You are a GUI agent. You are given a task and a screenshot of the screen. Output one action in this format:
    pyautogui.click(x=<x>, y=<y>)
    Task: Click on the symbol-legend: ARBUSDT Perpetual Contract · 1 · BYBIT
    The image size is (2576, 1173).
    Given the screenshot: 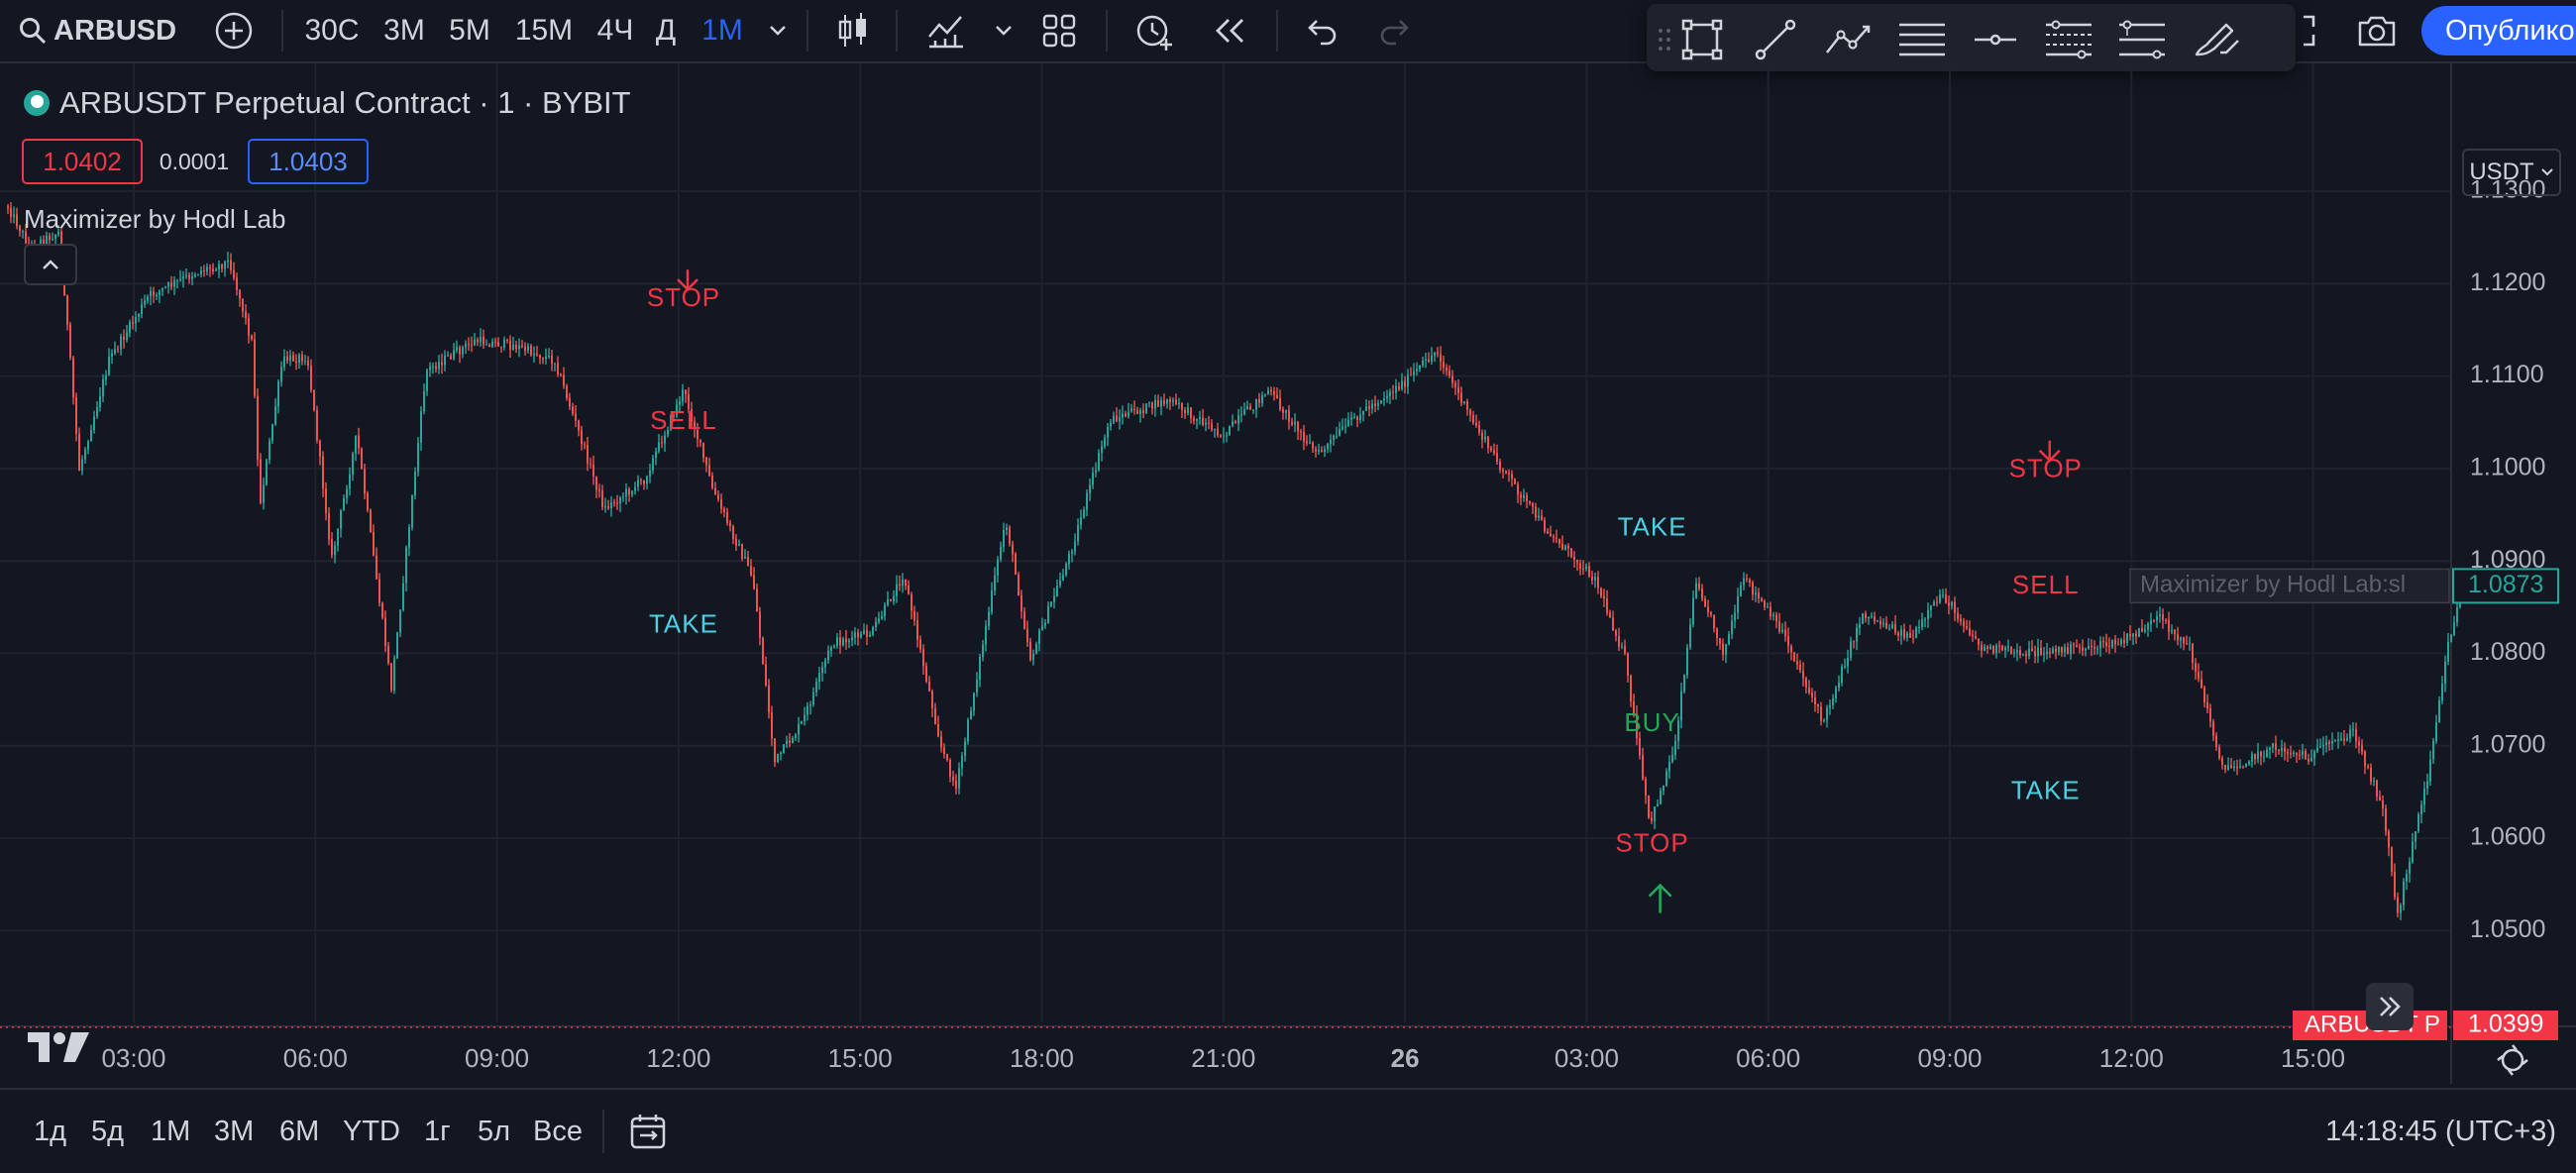 What is the action you would take?
    pyautogui.click(x=327, y=103)
    